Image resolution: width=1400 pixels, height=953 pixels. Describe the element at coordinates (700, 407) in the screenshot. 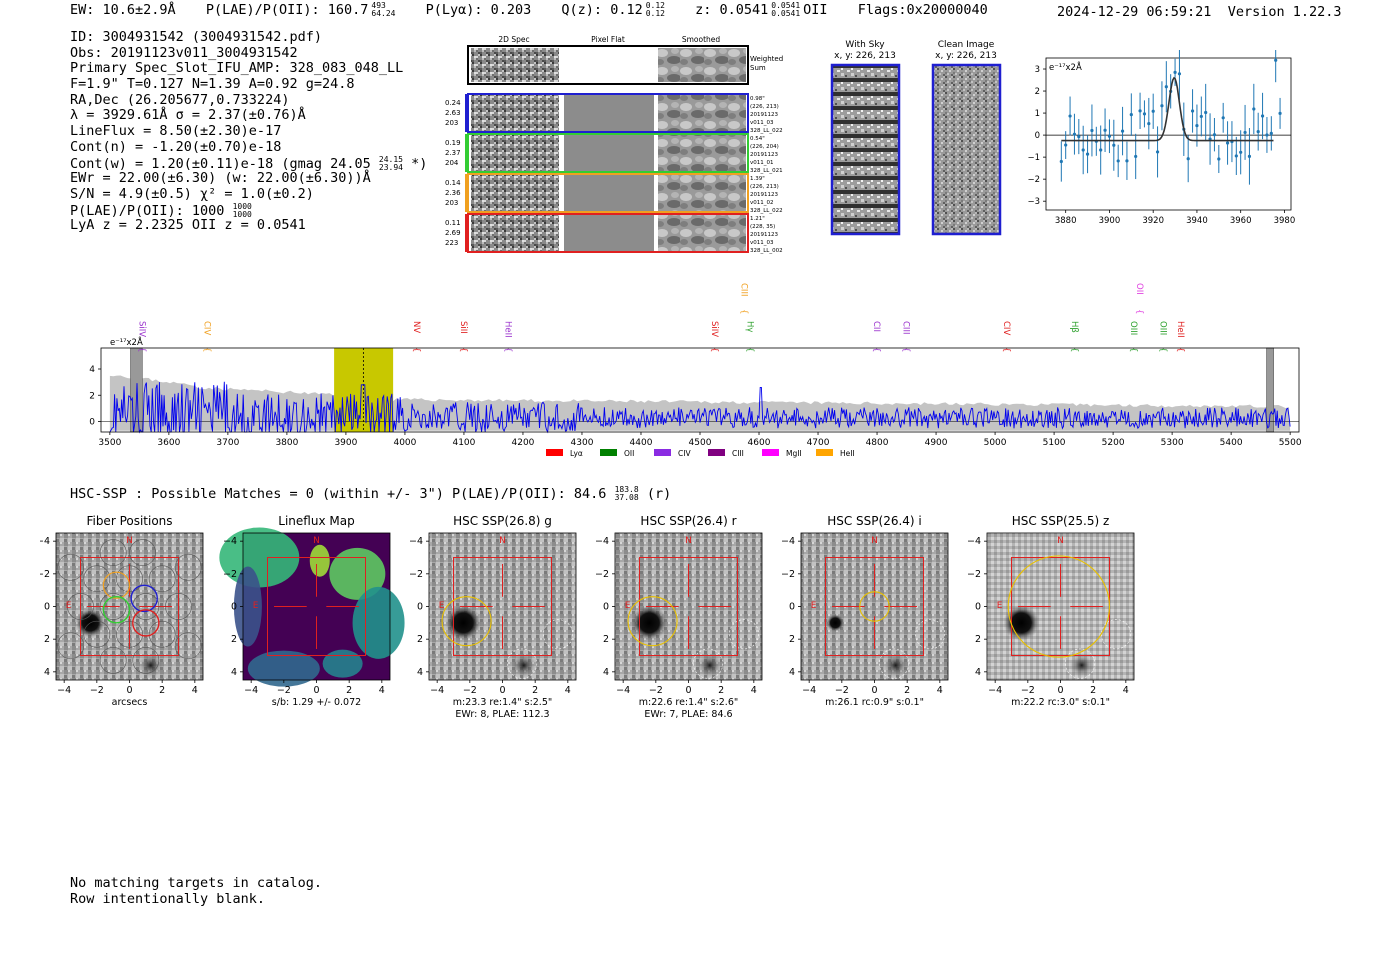

I see `spectrum-line` at that location.